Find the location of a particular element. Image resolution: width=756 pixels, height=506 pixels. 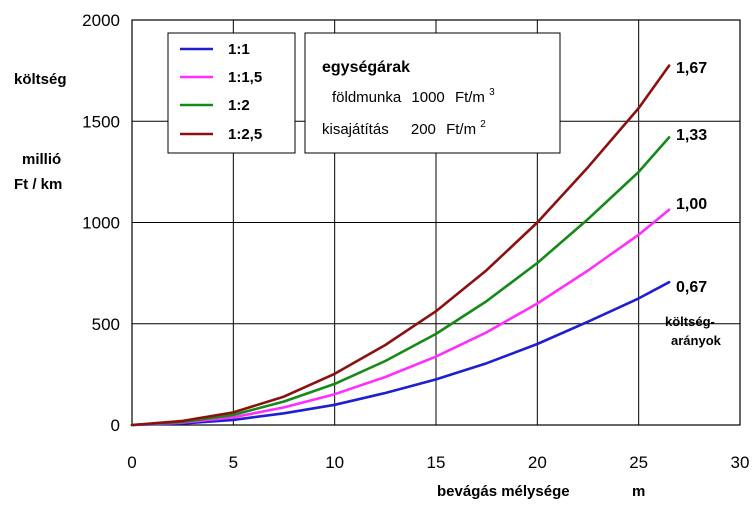

y-axis-title-line-3: Ft / km is located at coordinates (38, 184).